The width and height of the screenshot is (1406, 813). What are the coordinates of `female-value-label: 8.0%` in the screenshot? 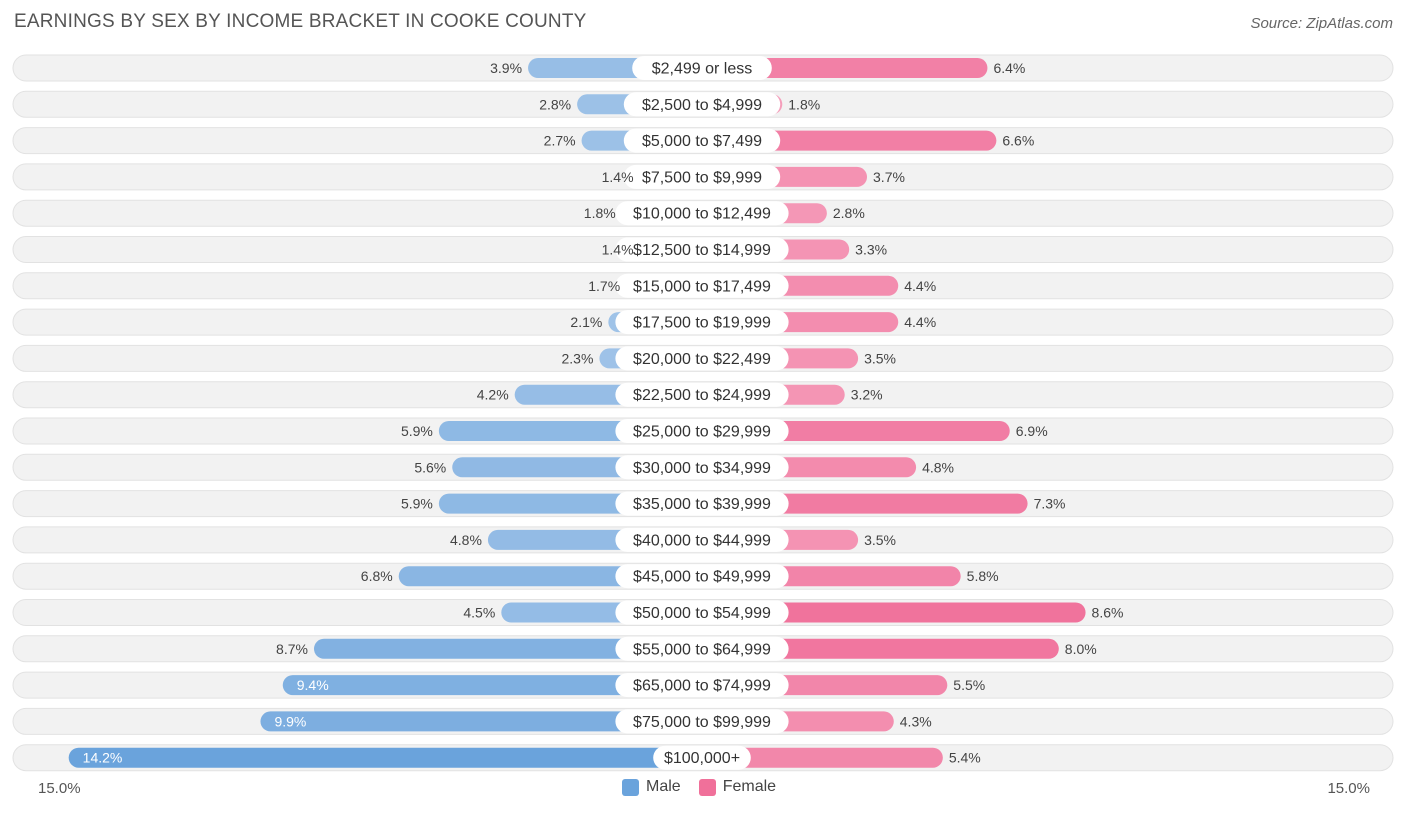 It's located at (1081, 649).